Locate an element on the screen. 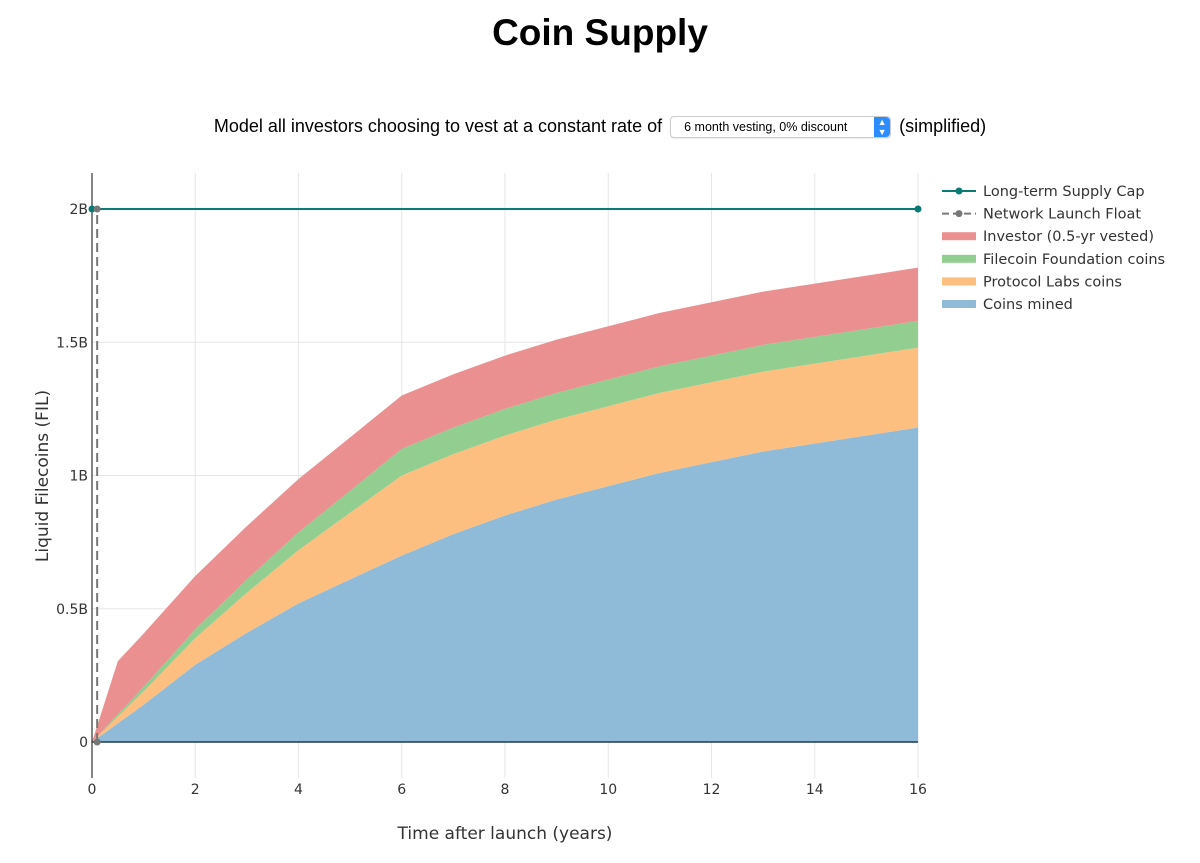  legend-item: Investor (0.5-yr vested) is located at coordinates (1048, 237).